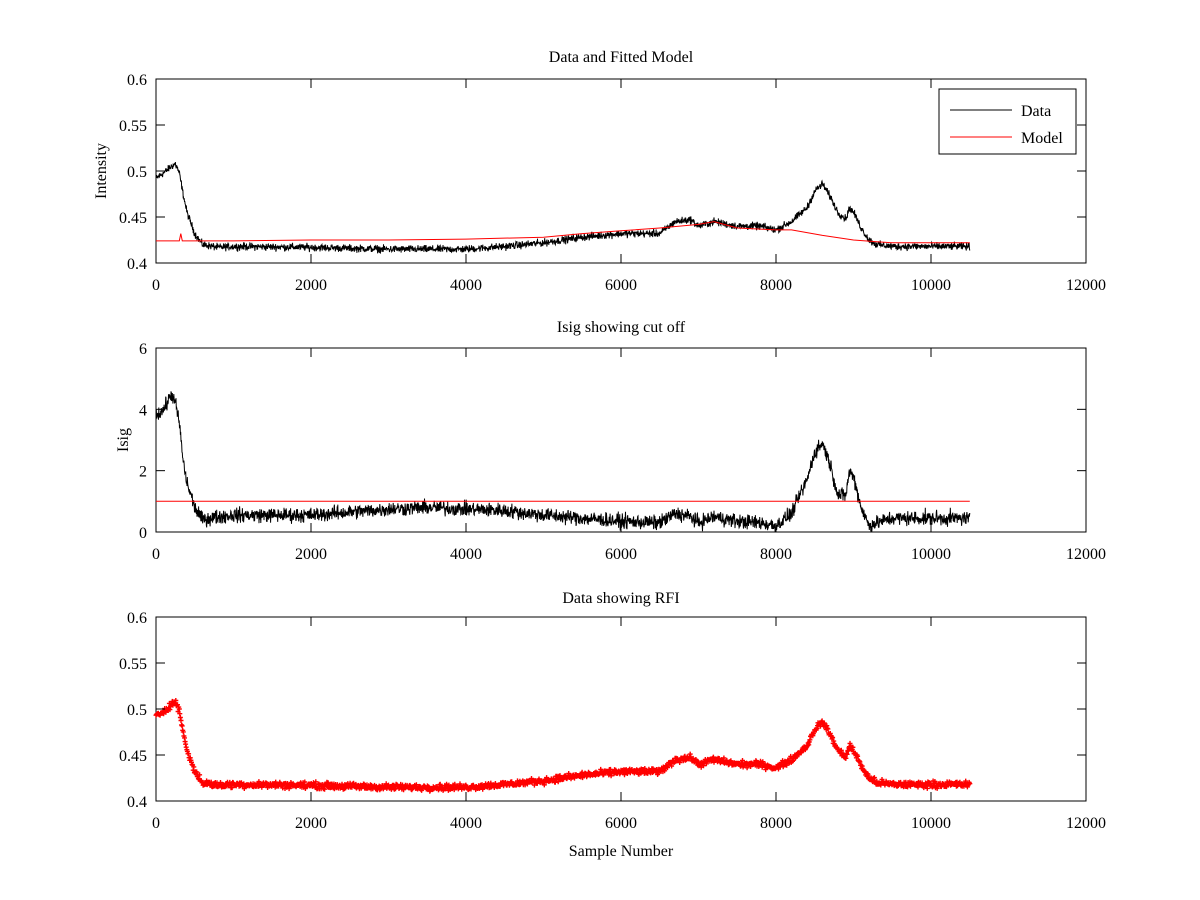 The image size is (1200, 900). I want to click on series-line-data, so click(563, 207).